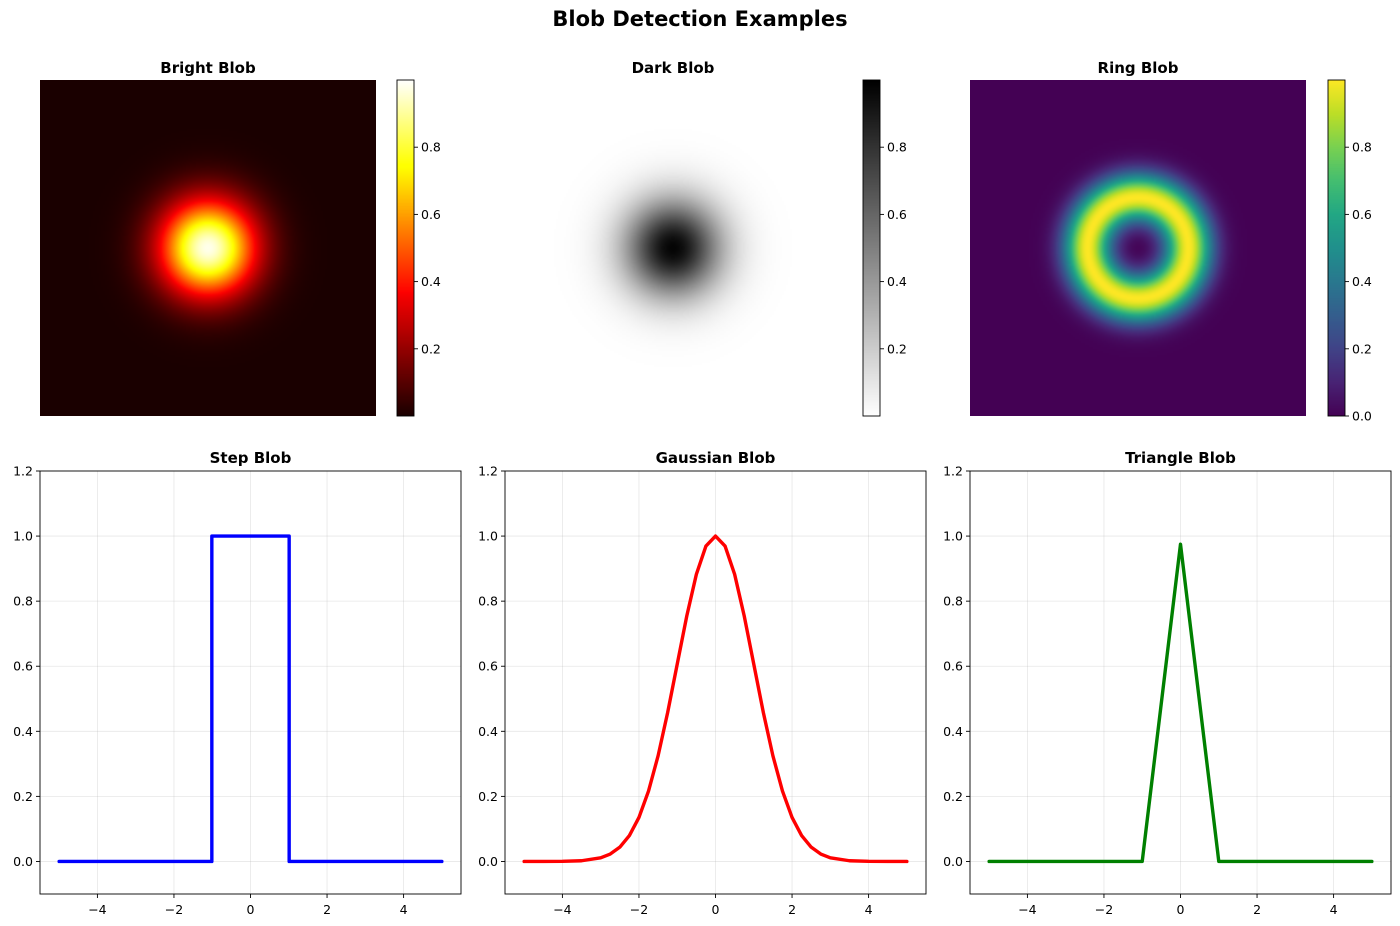 This screenshot has height=926, width=1400. Describe the element at coordinates (1180, 458) in the screenshot. I see `panel-title: Triangle Blob` at that location.